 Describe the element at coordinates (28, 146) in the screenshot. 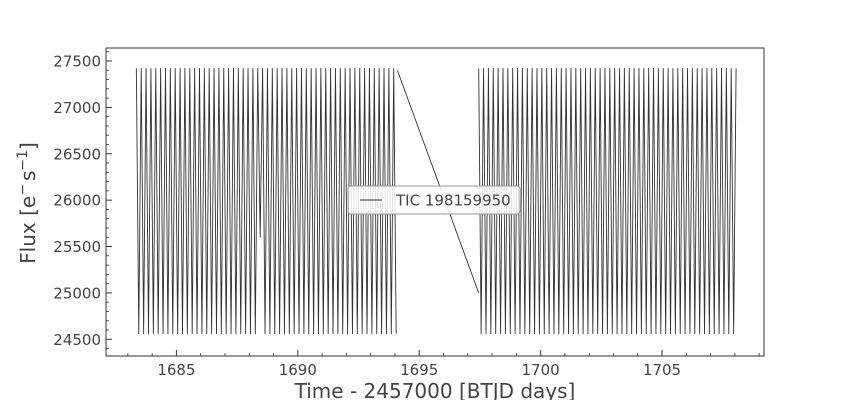

I see `y-axis-label-end: ]` at that location.